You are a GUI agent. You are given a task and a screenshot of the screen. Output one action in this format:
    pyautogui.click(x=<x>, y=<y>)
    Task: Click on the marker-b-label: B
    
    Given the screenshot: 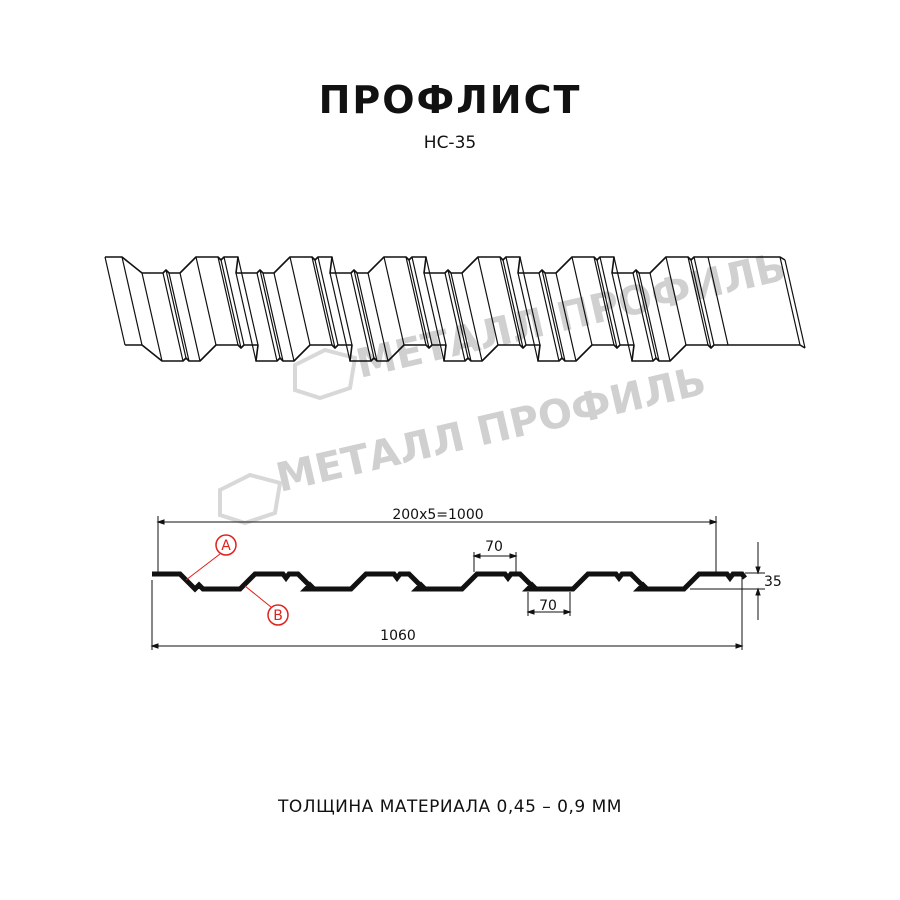 What is the action you would take?
    pyautogui.click(x=278, y=616)
    